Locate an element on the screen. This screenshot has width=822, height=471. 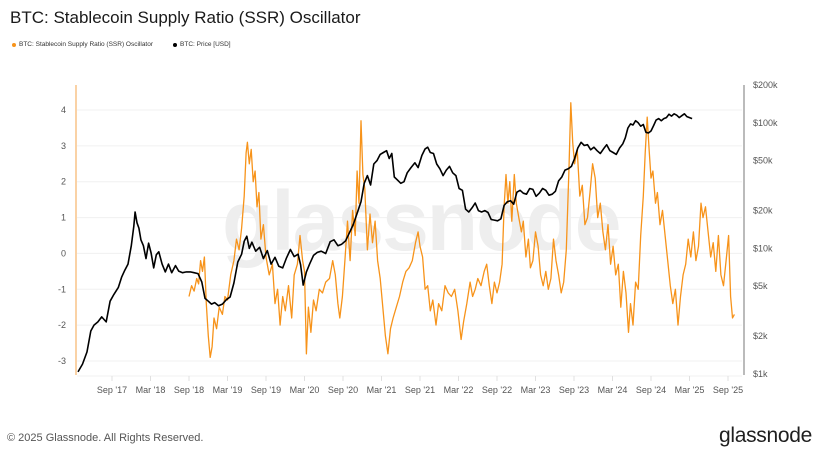
x-tick-label: Sep '24 is located at coordinates (651, 390).